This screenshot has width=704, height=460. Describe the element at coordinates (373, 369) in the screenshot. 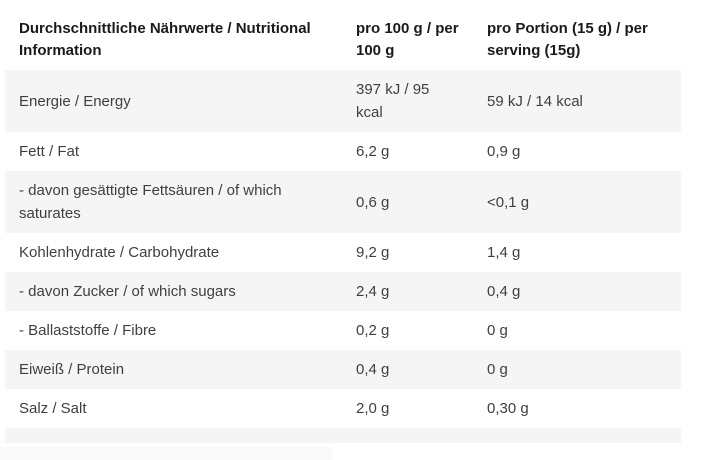

I see `value-per-100g: 0,4 g` at that location.